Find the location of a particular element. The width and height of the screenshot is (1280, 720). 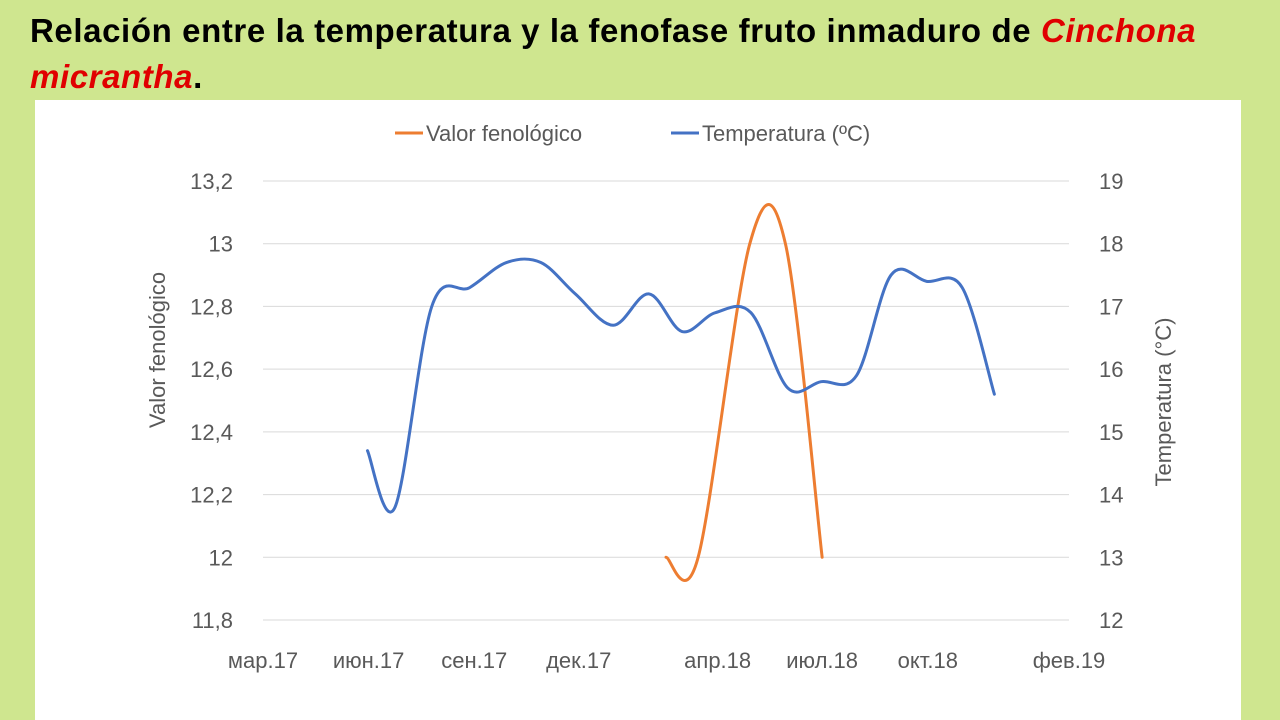

slide-title-species: Cinchona micrantha is located at coordinates (613, 53).